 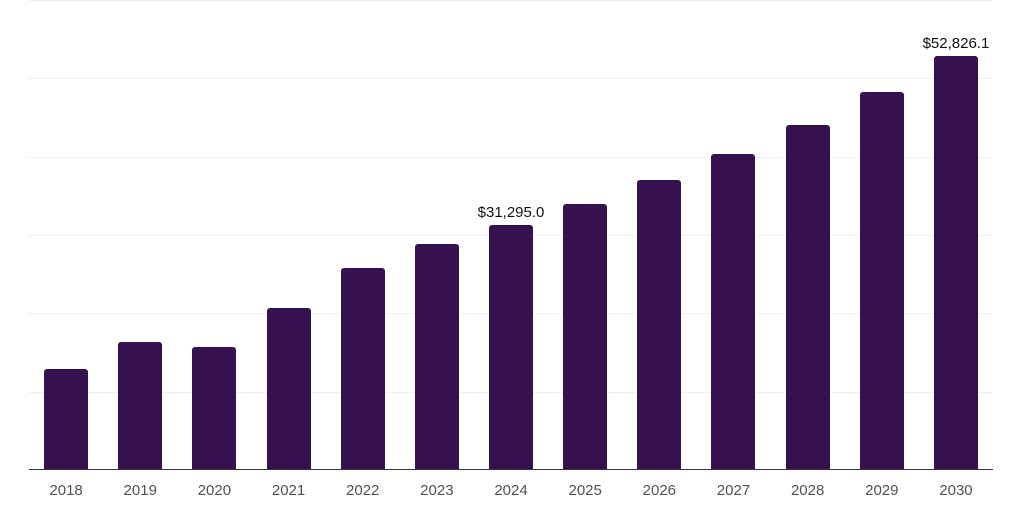 I want to click on bar-cell-2018, so click(x=66, y=235).